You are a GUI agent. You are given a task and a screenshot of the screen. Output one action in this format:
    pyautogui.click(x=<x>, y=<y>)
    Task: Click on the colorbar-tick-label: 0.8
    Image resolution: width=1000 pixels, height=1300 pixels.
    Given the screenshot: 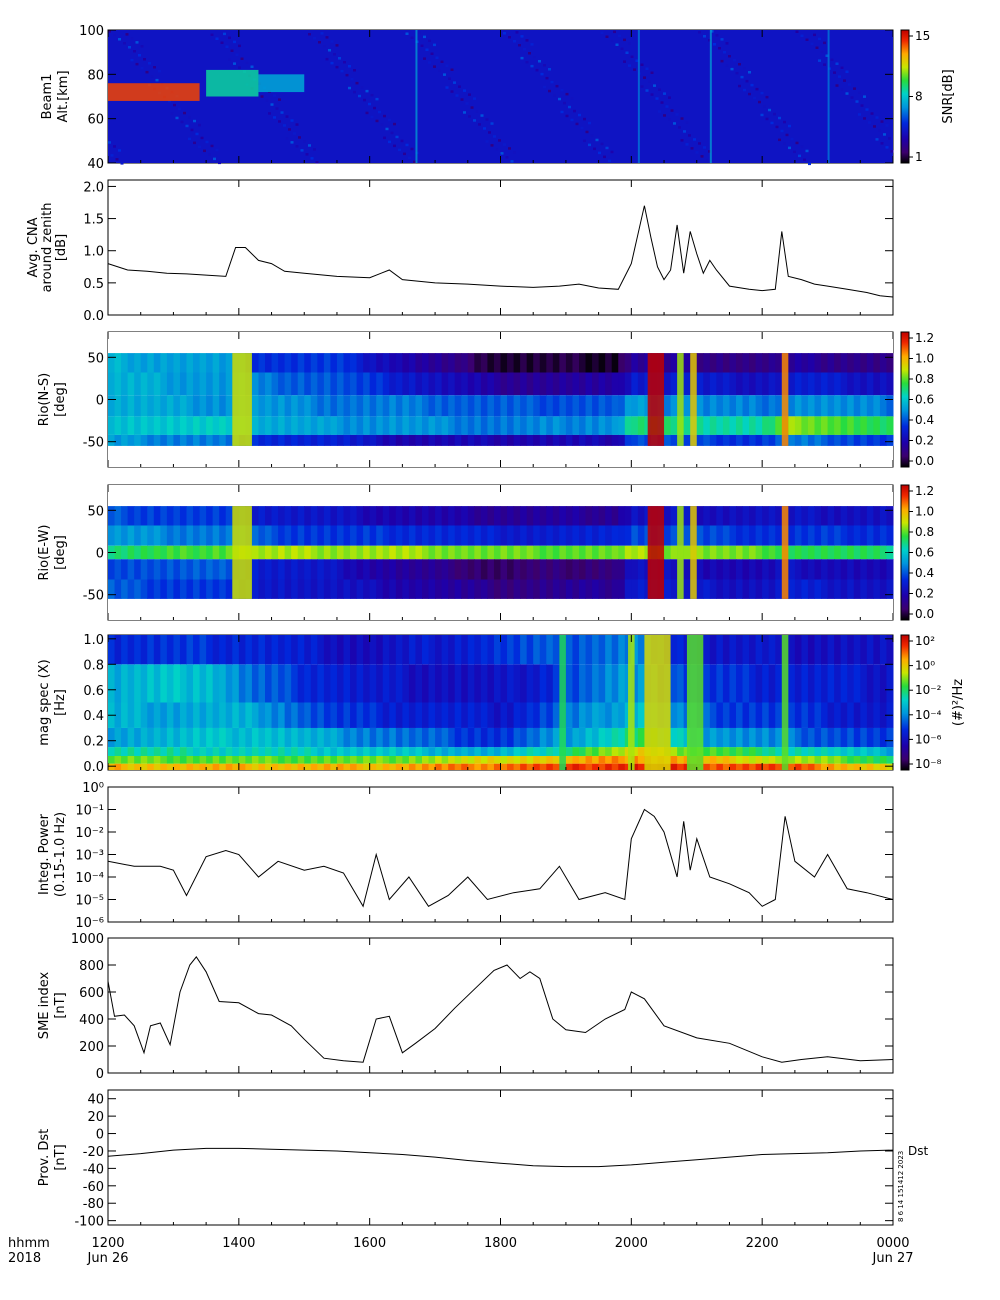 What is the action you would take?
    pyautogui.click(x=924, y=379)
    